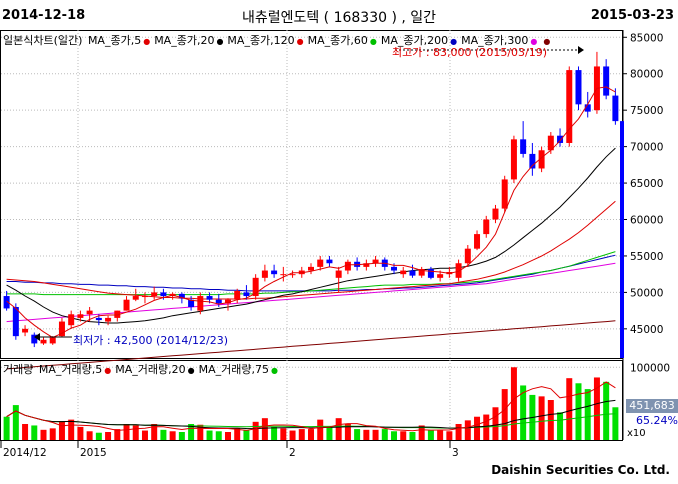 This screenshot has width=678, height=484. What do you see at coordinates (311, 414) in the screenshot?
I see `volume-ma20-line` at bounding box center [311, 414].